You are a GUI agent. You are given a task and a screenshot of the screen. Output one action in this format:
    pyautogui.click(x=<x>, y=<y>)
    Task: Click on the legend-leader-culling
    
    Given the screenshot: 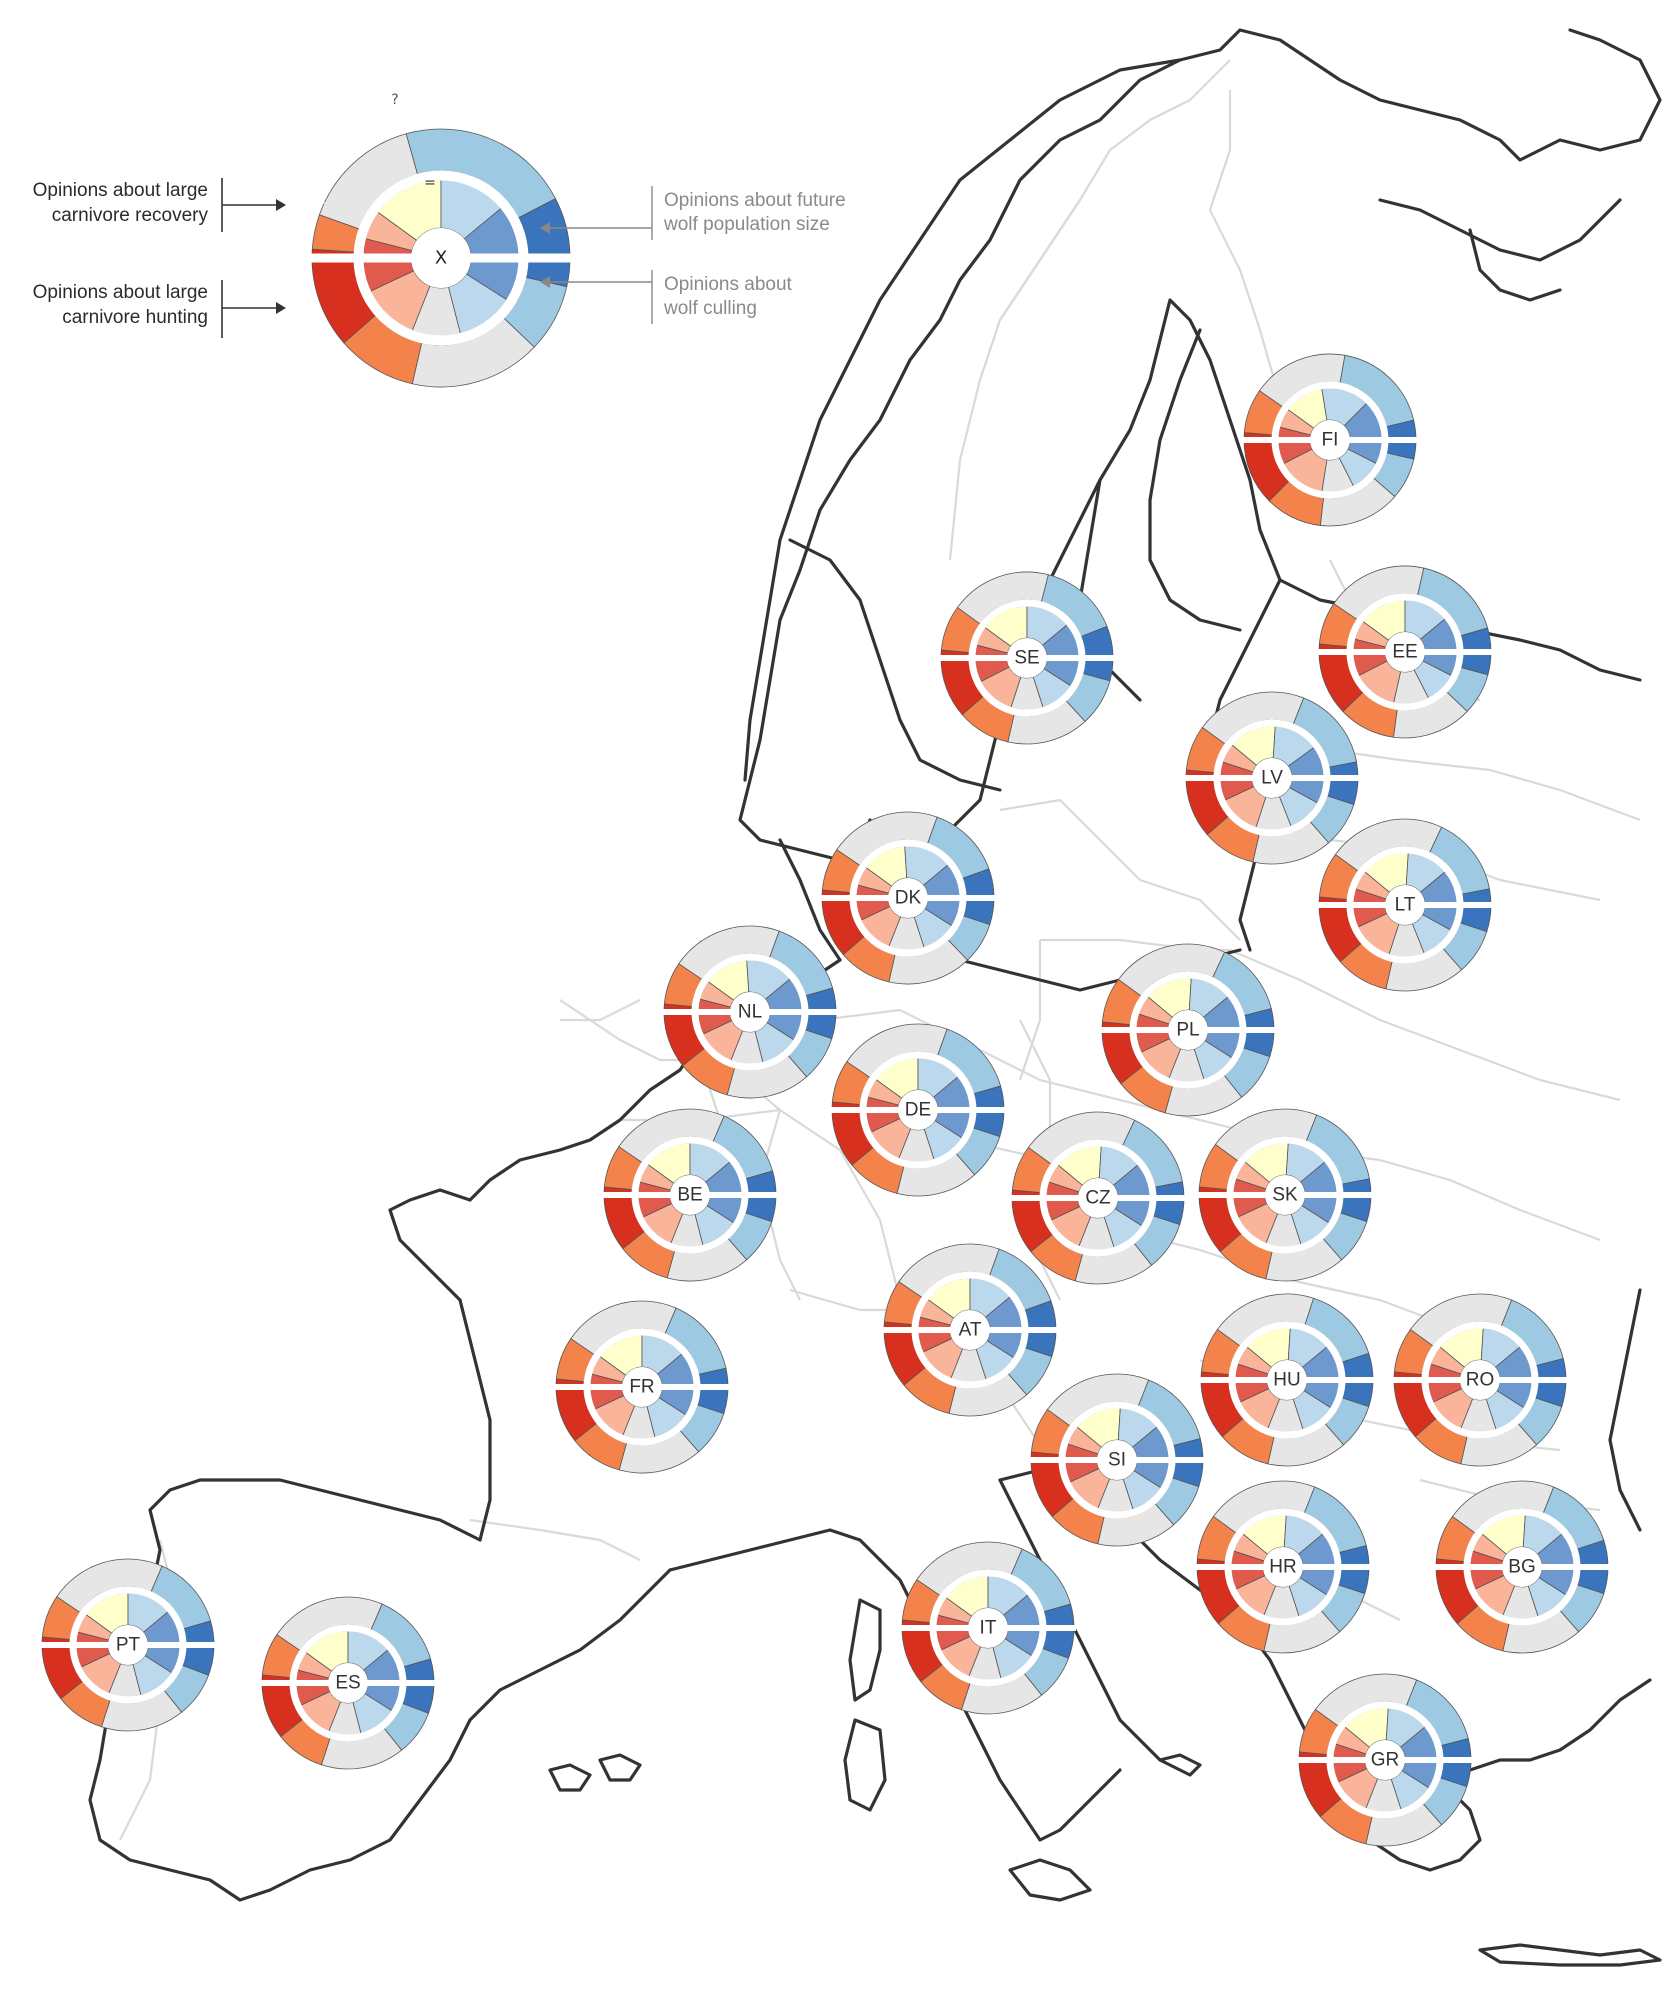 What is the action you would take?
    pyautogui.click(x=598, y=297)
    